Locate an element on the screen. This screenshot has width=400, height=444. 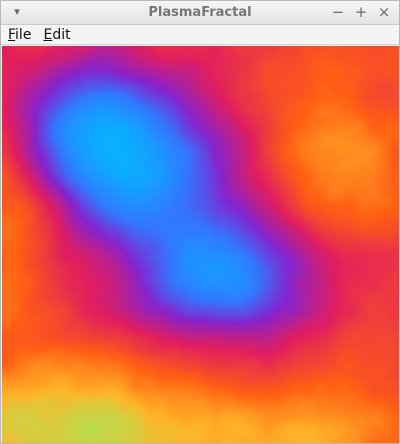
window-menu-icon: ▾ is located at coordinates (17, 11).